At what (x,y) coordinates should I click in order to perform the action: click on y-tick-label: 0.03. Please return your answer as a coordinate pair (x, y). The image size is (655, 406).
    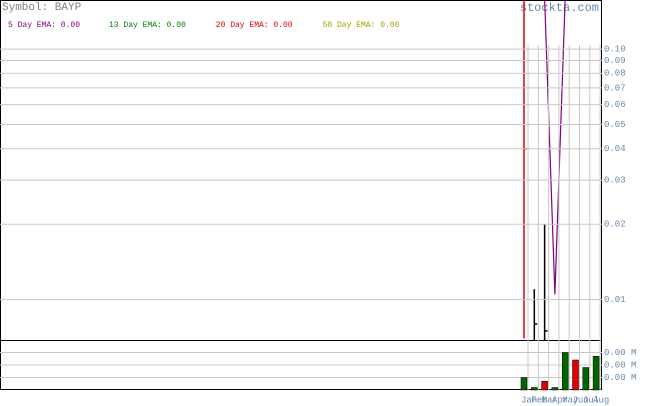
    Looking at the image, I should click on (615, 180).